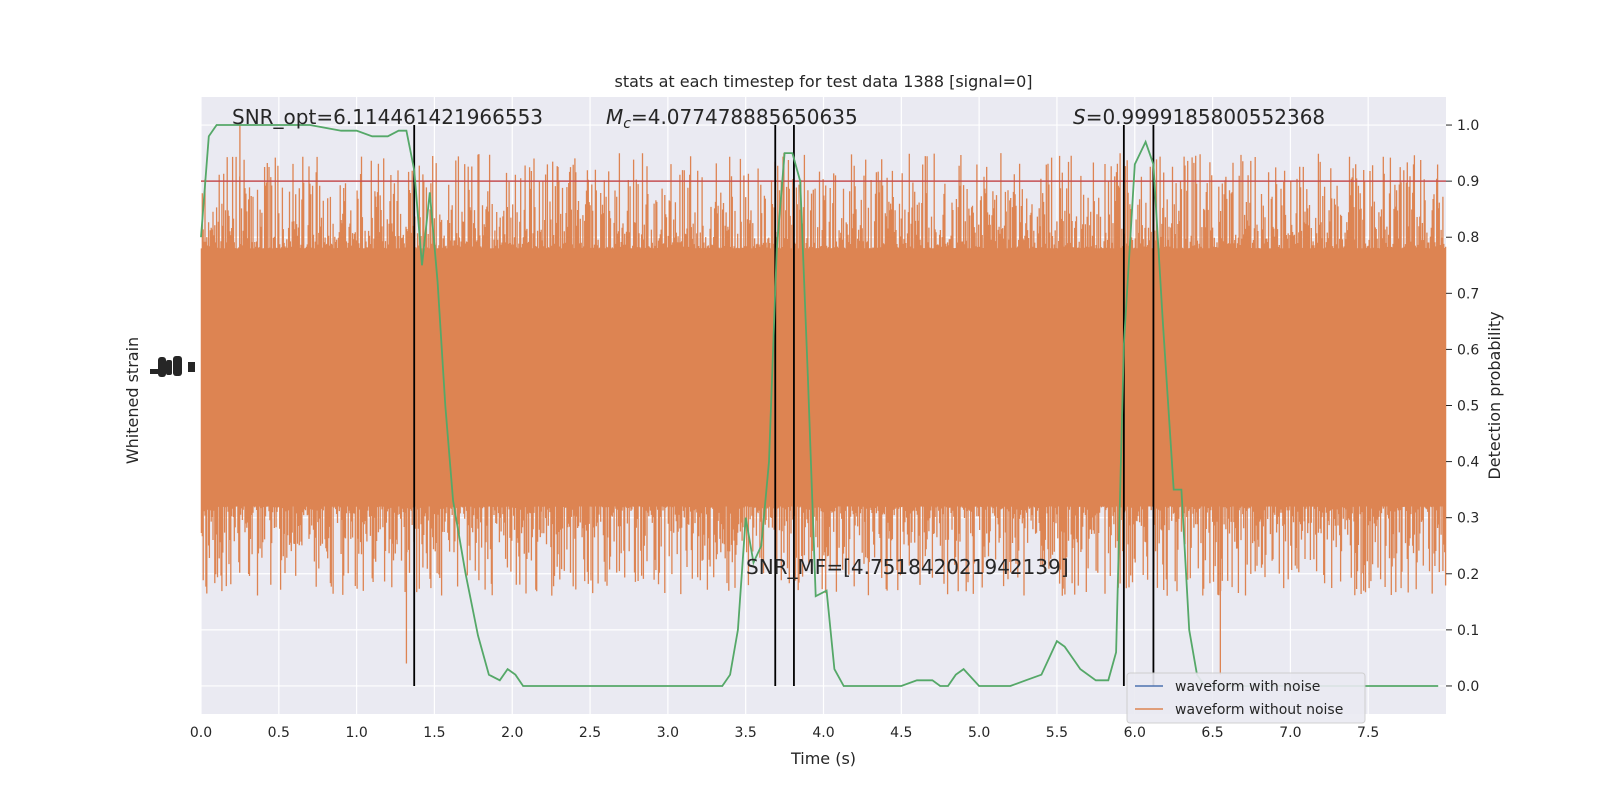  What do you see at coordinates (387, 117) in the screenshot?
I see `annotation-snr-opt: SNR_opt=6.114461421966553` at bounding box center [387, 117].